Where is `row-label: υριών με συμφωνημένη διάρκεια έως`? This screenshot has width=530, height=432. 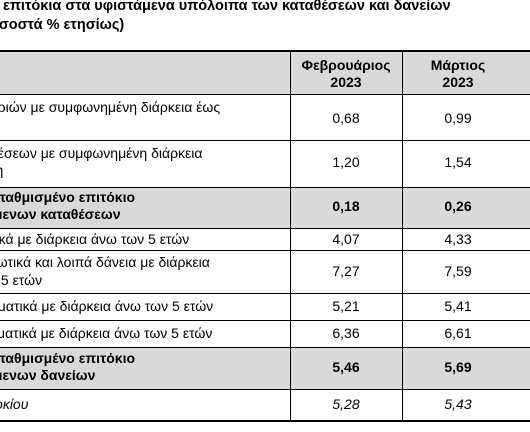
row-label: υριών με συμφωνημένη διάρκεια έως is located at coordinates (110, 107).